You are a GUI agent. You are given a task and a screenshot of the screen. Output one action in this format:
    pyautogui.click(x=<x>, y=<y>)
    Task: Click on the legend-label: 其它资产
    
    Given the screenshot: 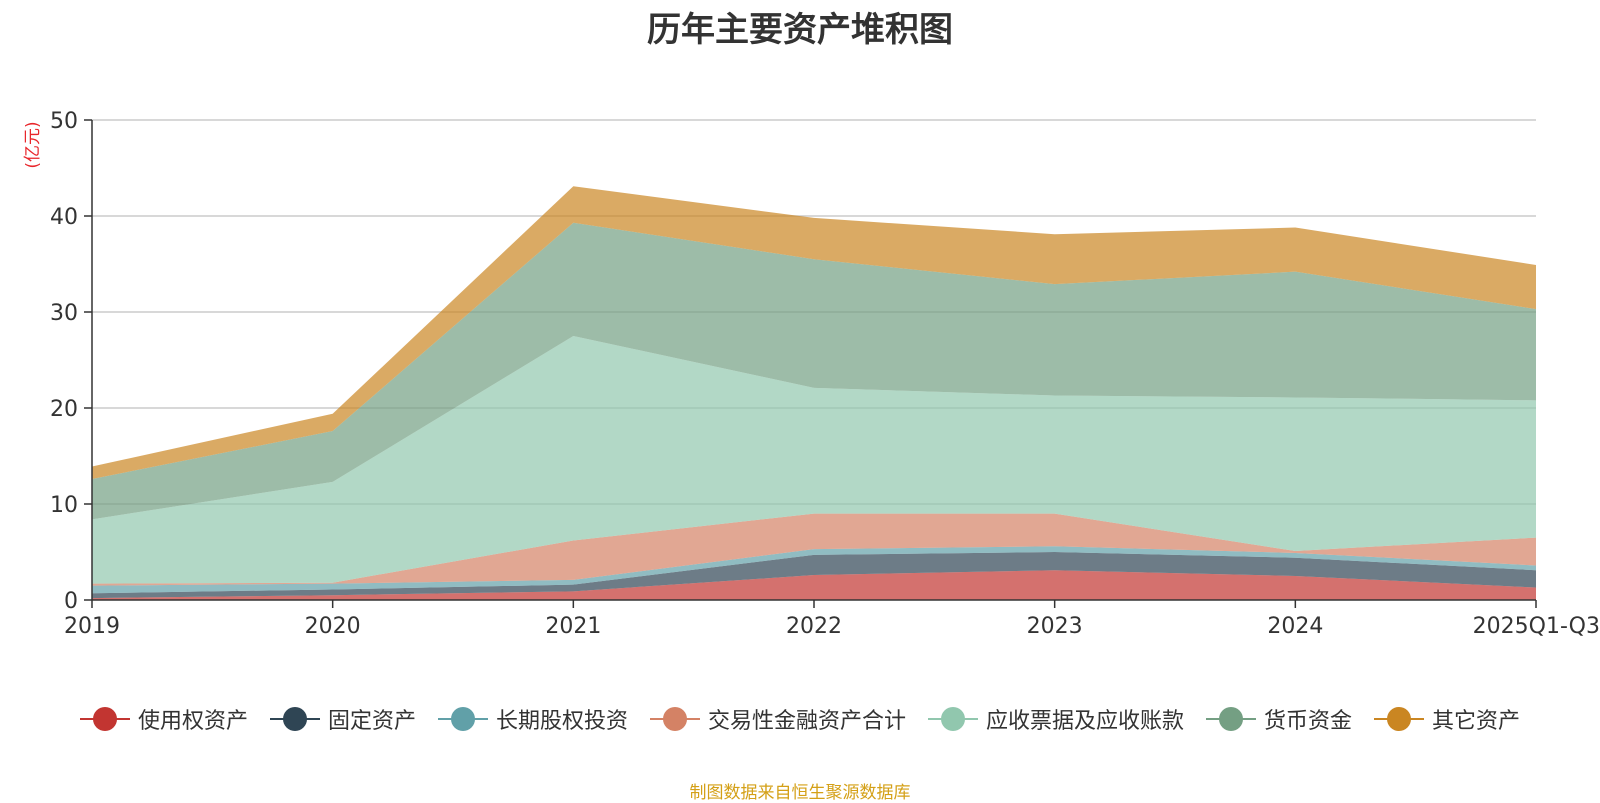 What is the action you would take?
    pyautogui.click(x=1476, y=721)
    